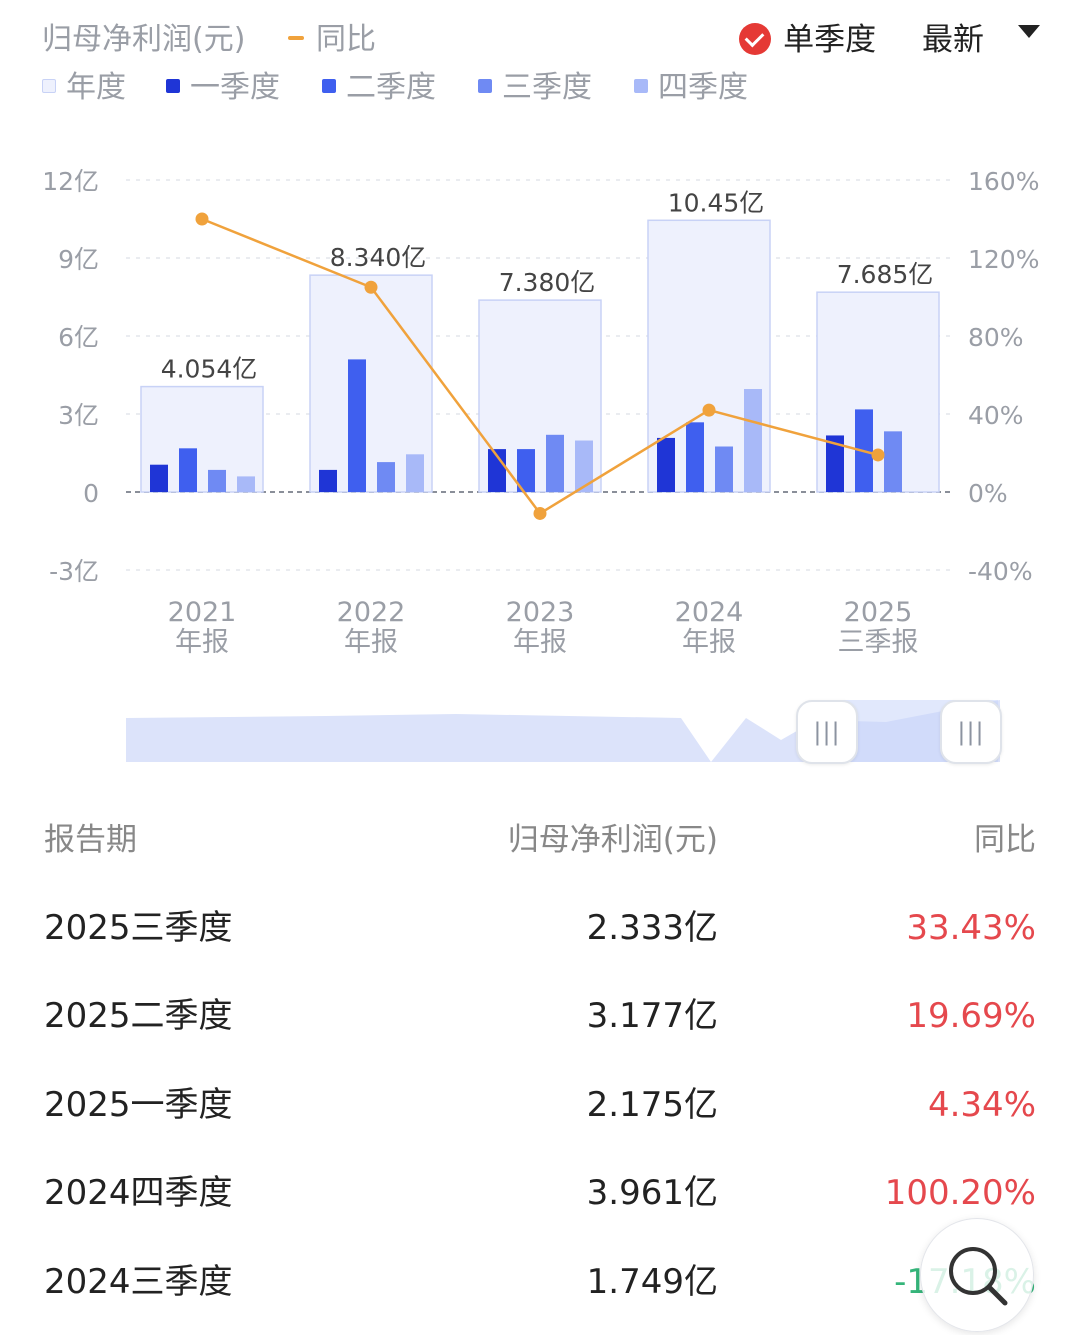 This screenshot has height=1335, width=1080. I want to click on single-quarter-toggle: 单季度, so click(807, 40).